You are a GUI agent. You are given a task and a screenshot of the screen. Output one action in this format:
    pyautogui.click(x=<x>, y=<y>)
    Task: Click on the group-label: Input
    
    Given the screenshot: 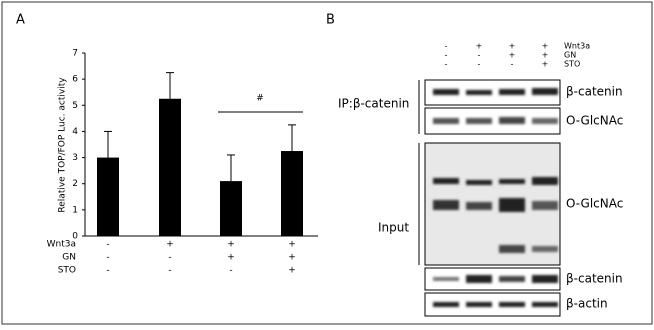 What is the action you would take?
    pyautogui.click(x=393, y=228)
    